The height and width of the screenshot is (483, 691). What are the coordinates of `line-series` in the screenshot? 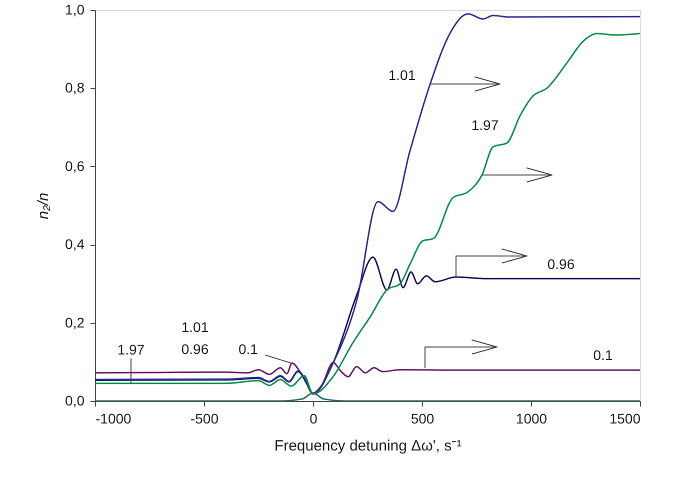 It's located at (367, 378).